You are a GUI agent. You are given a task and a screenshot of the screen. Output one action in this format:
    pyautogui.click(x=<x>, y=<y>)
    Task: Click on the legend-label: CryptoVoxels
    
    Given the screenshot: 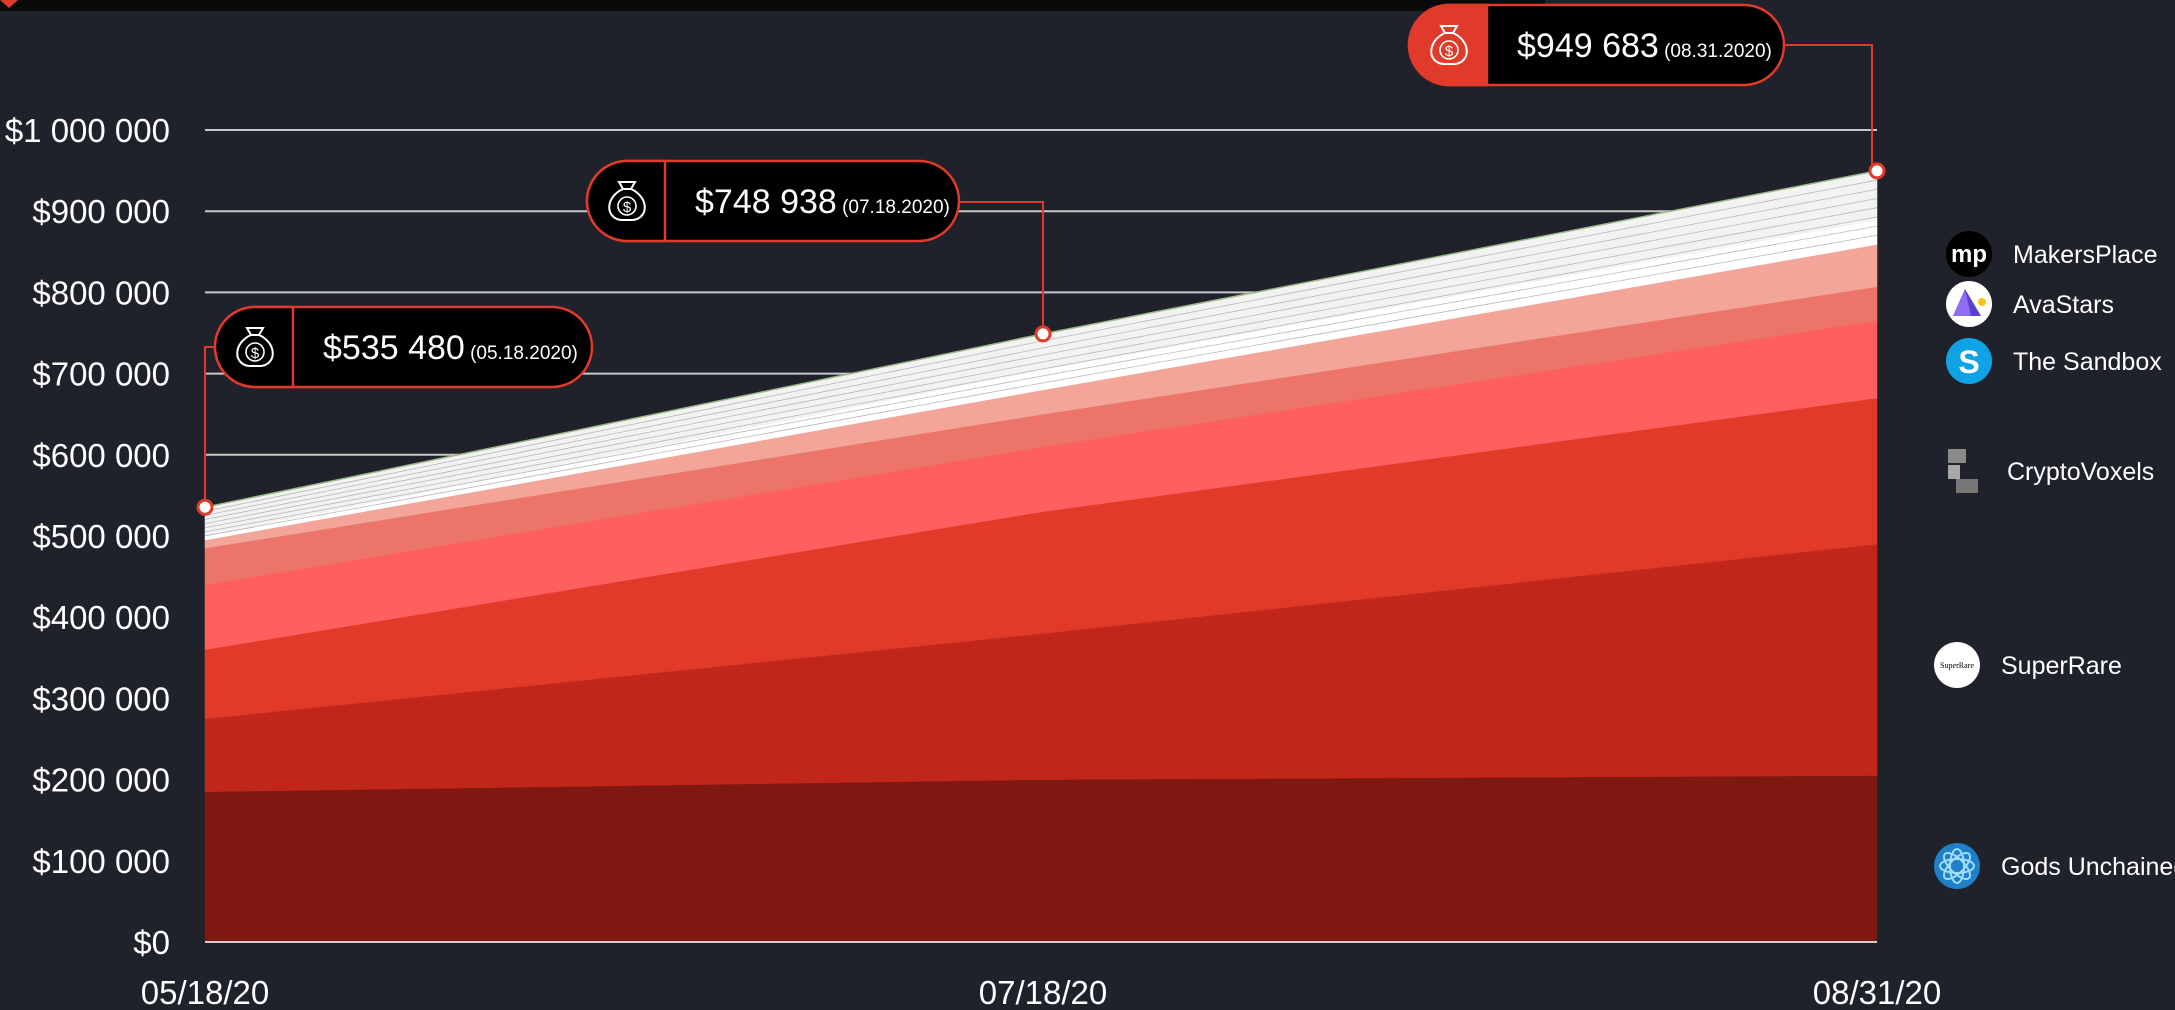 What is the action you would take?
    pyautogui.click(x=2080, y=472)
    